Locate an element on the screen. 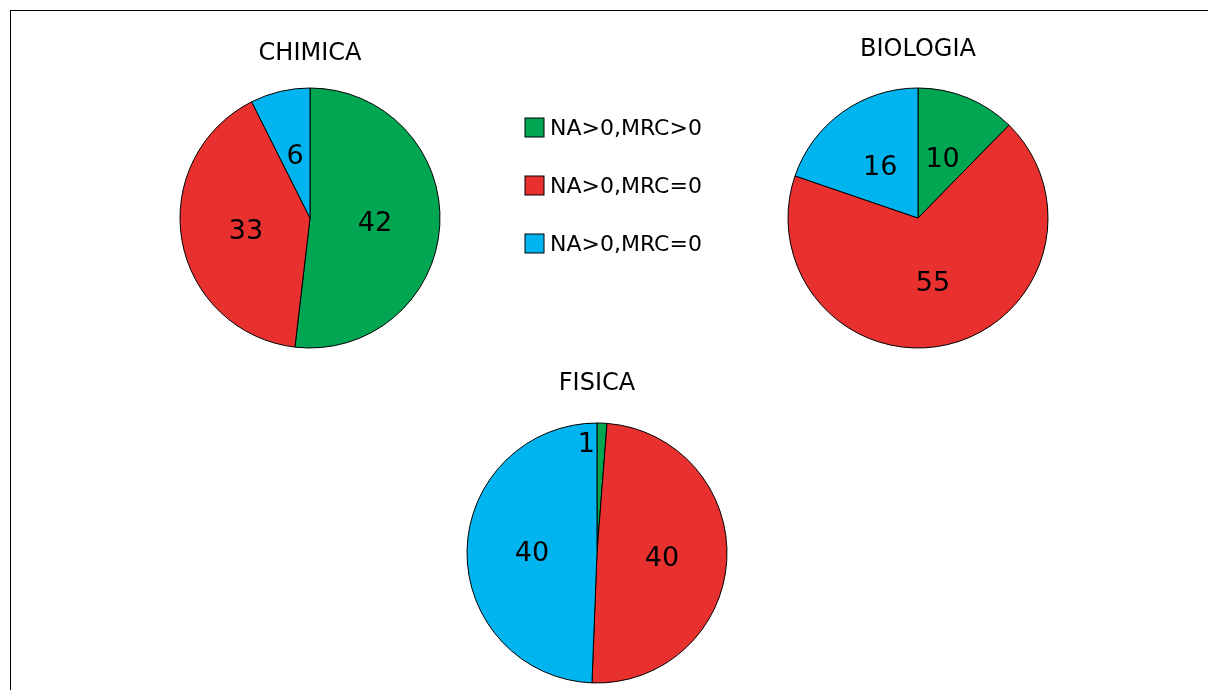  data-label: 1 is located at coordinates (586, 443).